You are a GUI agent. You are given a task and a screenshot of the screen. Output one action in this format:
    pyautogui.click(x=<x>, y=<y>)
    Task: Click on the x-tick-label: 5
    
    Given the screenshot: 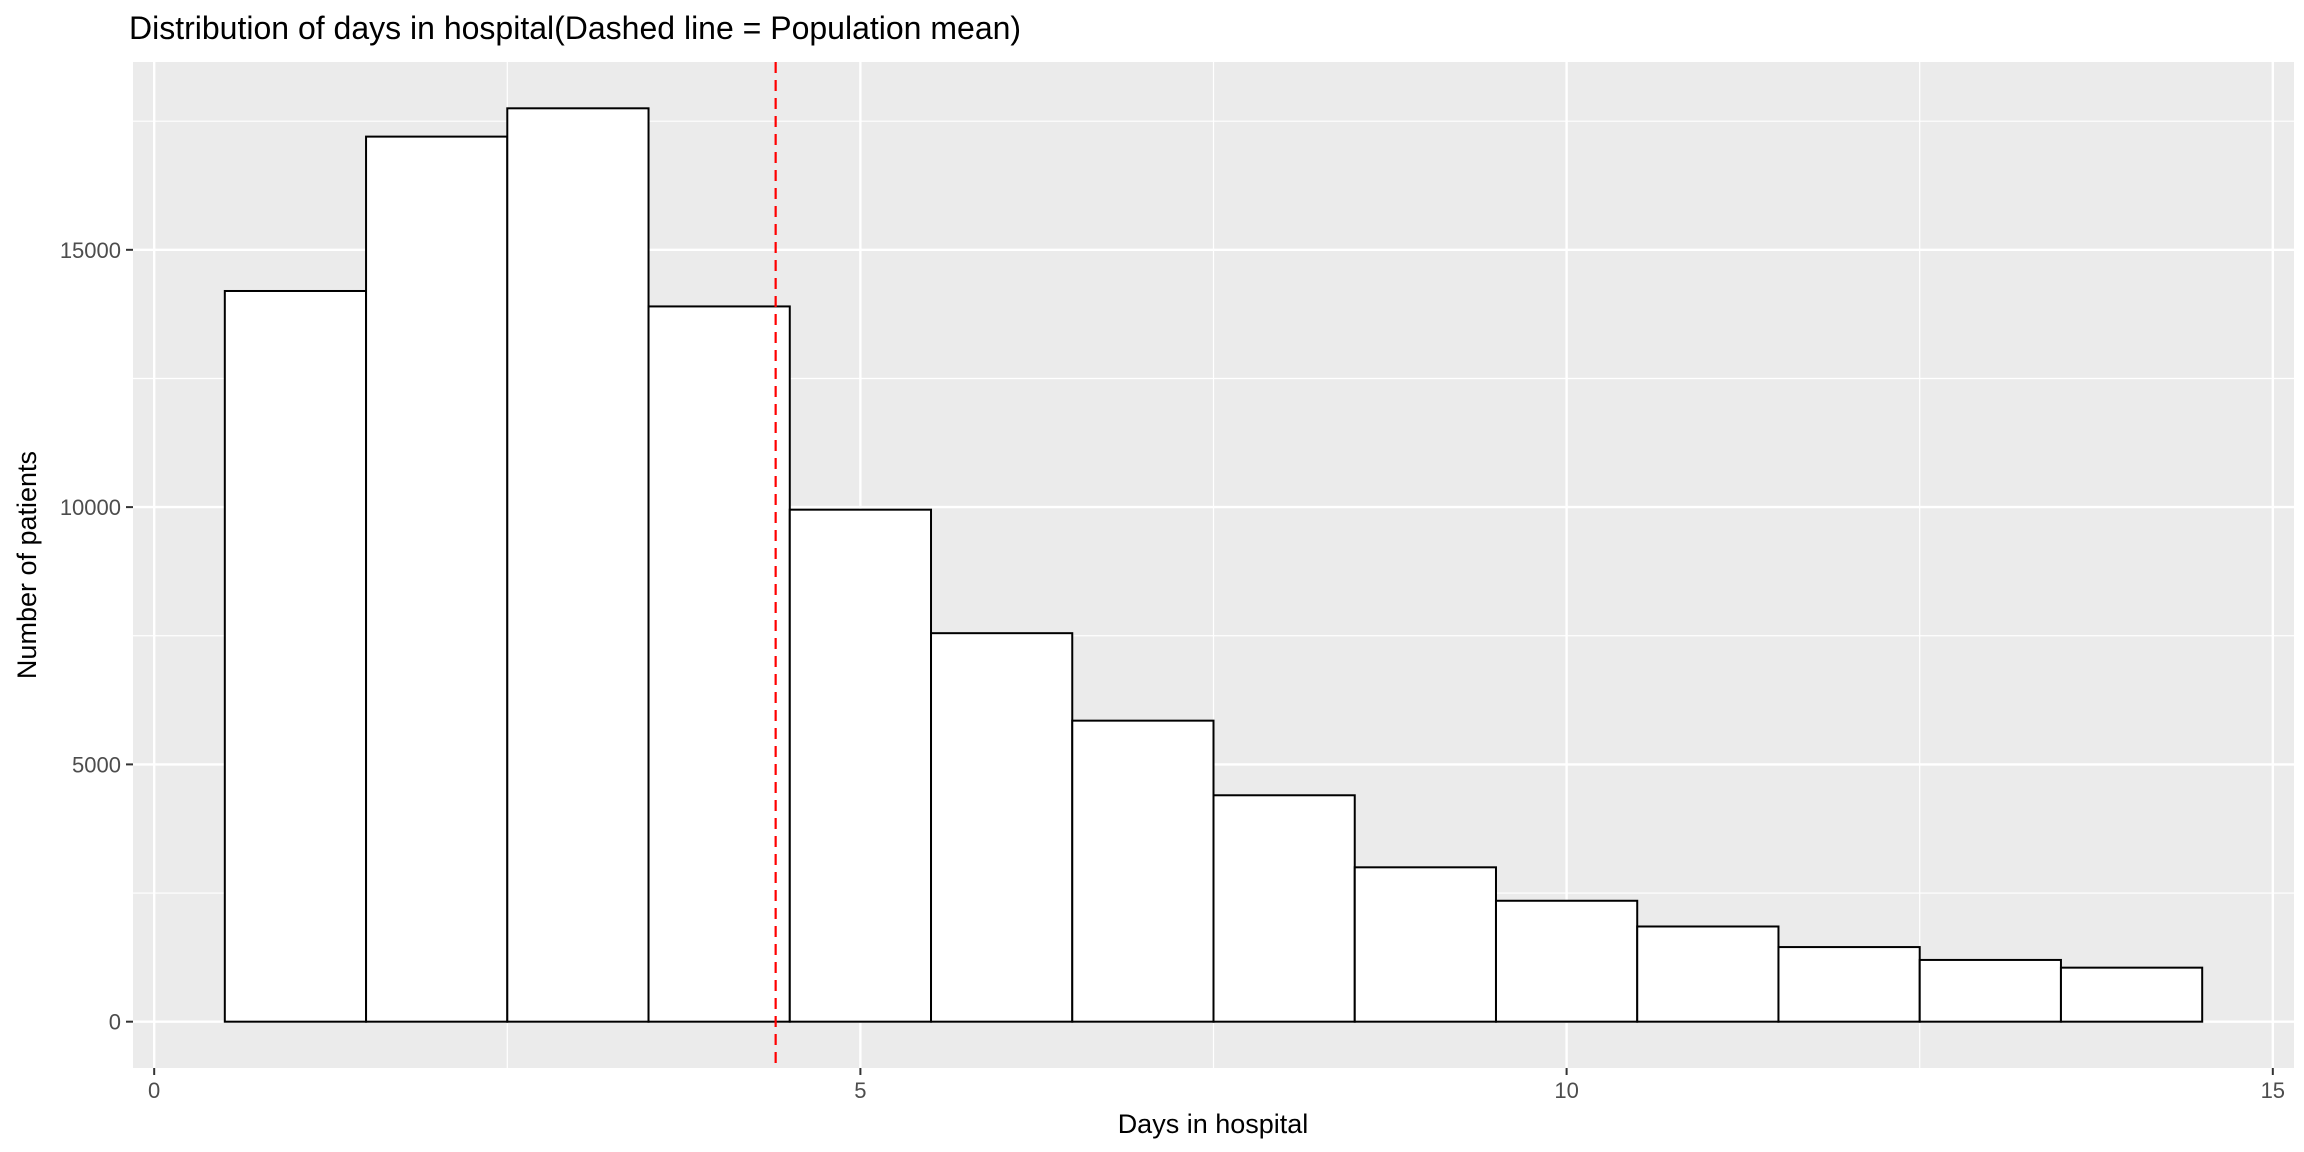 What is the action you would take?
    pyautogui.click(x=860, y=1090)
    